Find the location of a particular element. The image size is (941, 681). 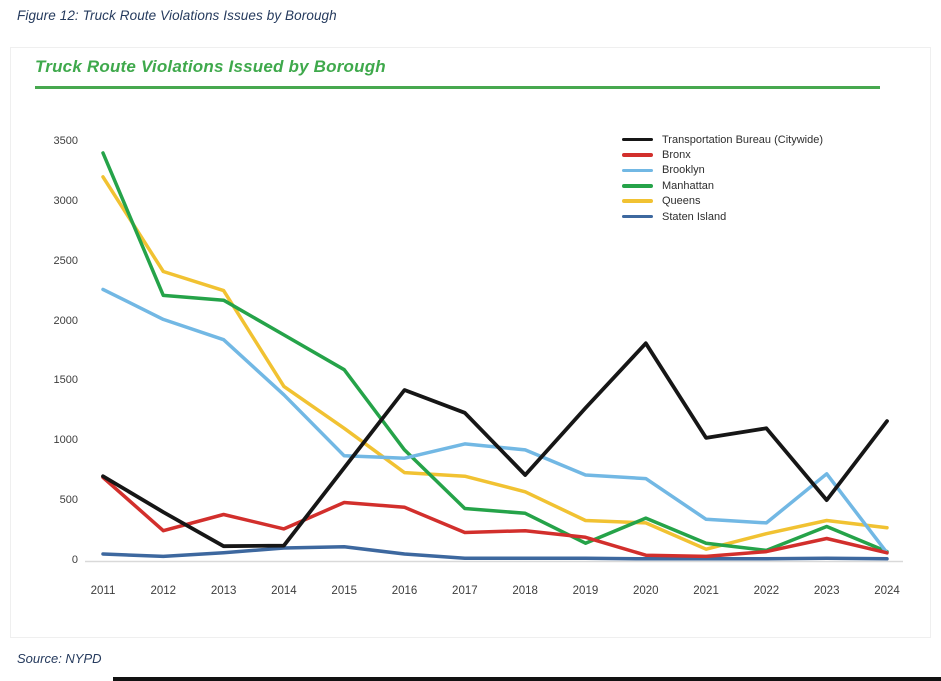

x-tick-2014: 2014 is located at coordinates (284, 591).